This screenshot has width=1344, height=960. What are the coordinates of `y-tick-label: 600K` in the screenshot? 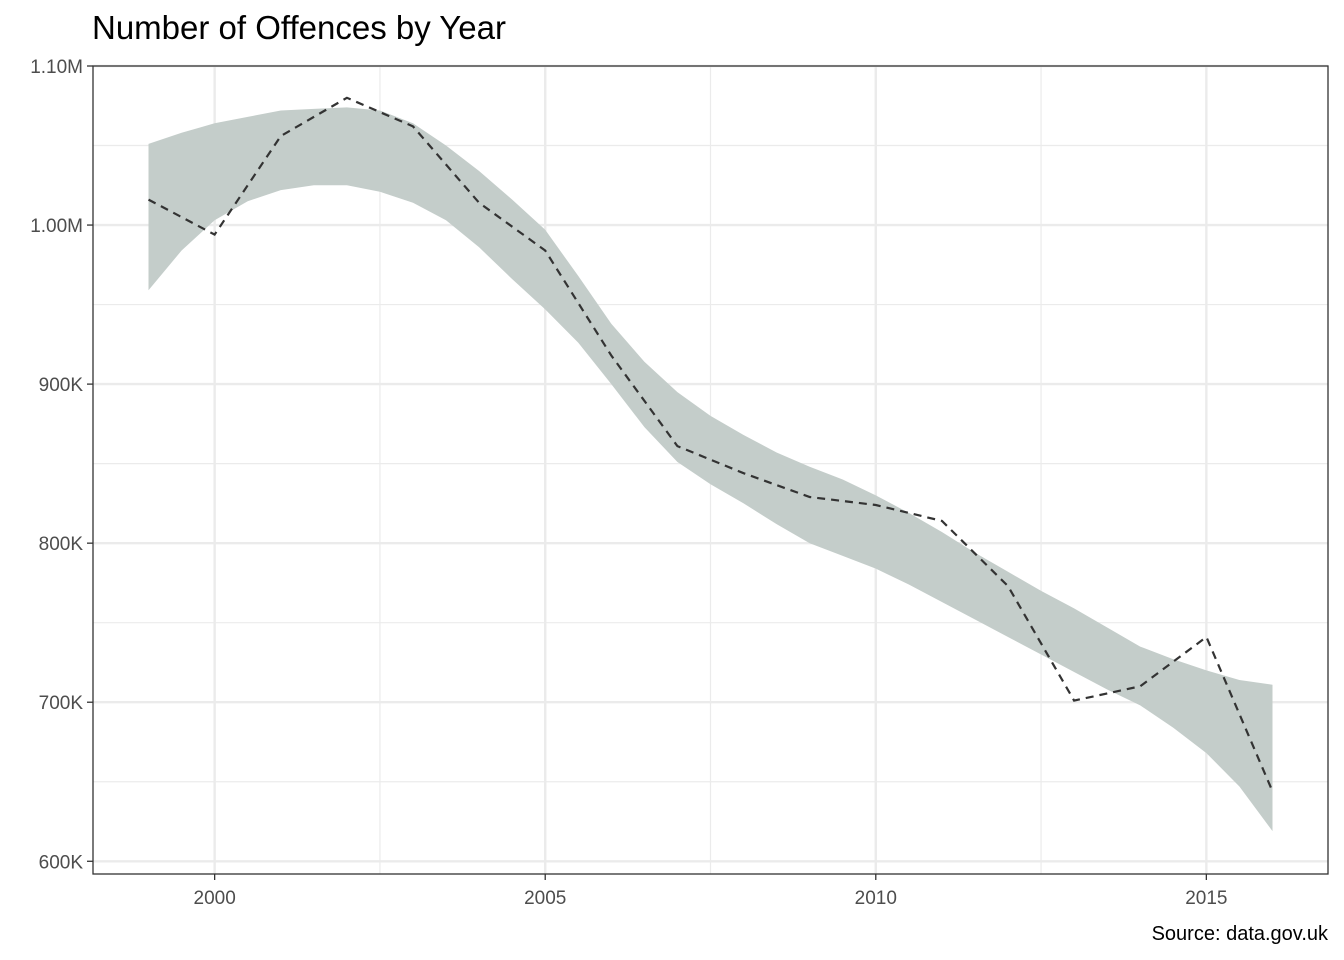 It's located at (61, 862).